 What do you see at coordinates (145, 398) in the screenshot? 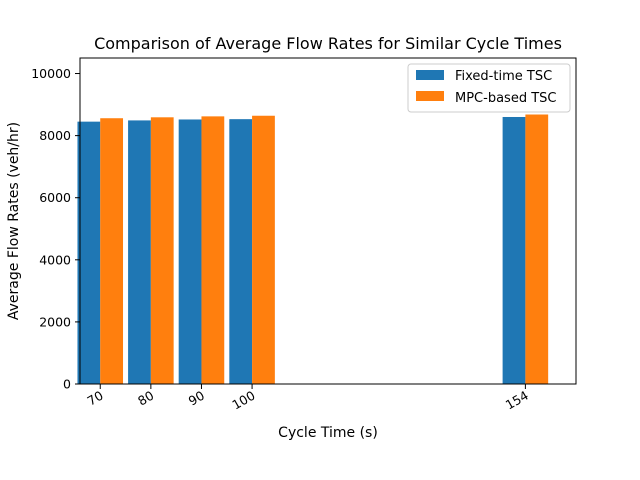
I see `x-tick-label: 80` at bounding box center [145, 398].